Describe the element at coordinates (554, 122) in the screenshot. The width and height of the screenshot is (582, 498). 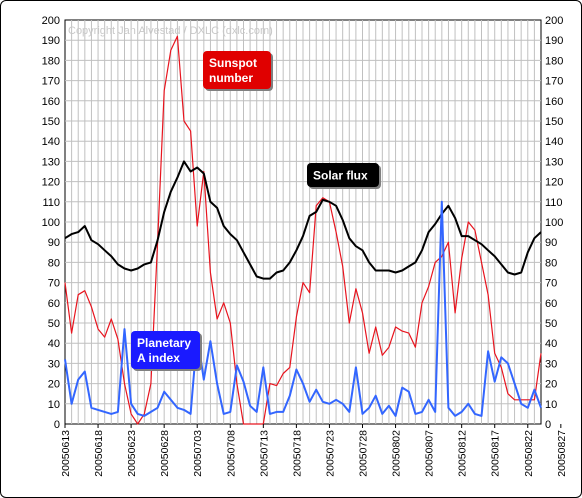
I see `y-tick-label-right: 150` at that location.